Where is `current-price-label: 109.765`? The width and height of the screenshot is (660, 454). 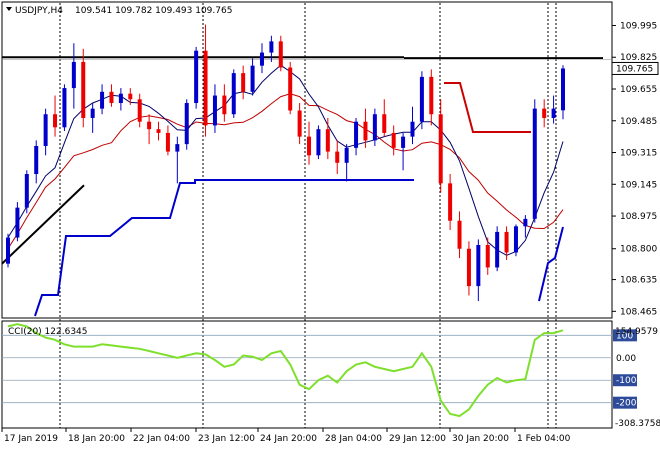 current-price-label: 109.765 is located at coordinates (634, 69).